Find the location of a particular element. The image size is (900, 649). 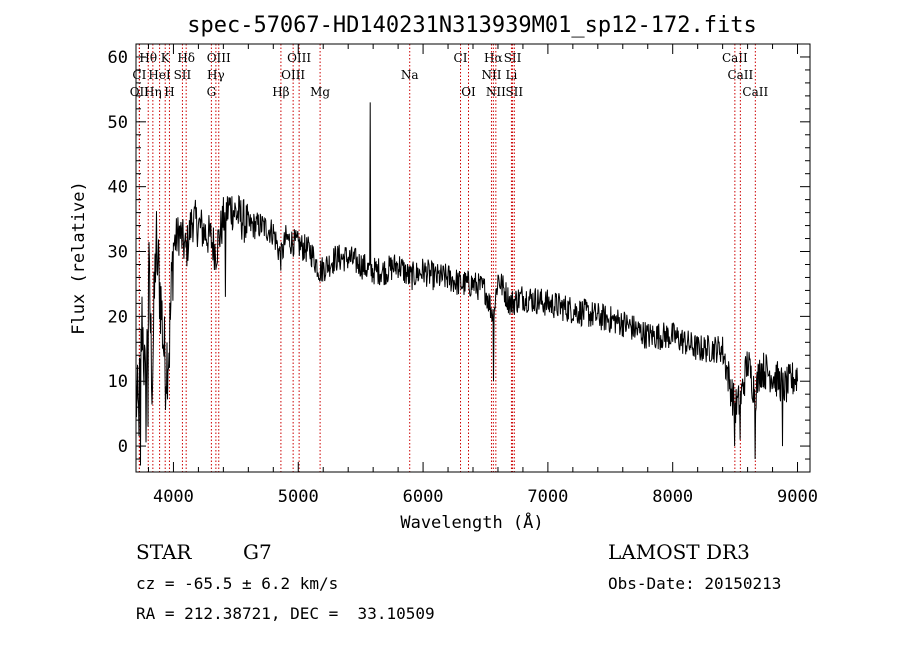

spectral-line-label-17: CaII is located at coordinates (740, 75).